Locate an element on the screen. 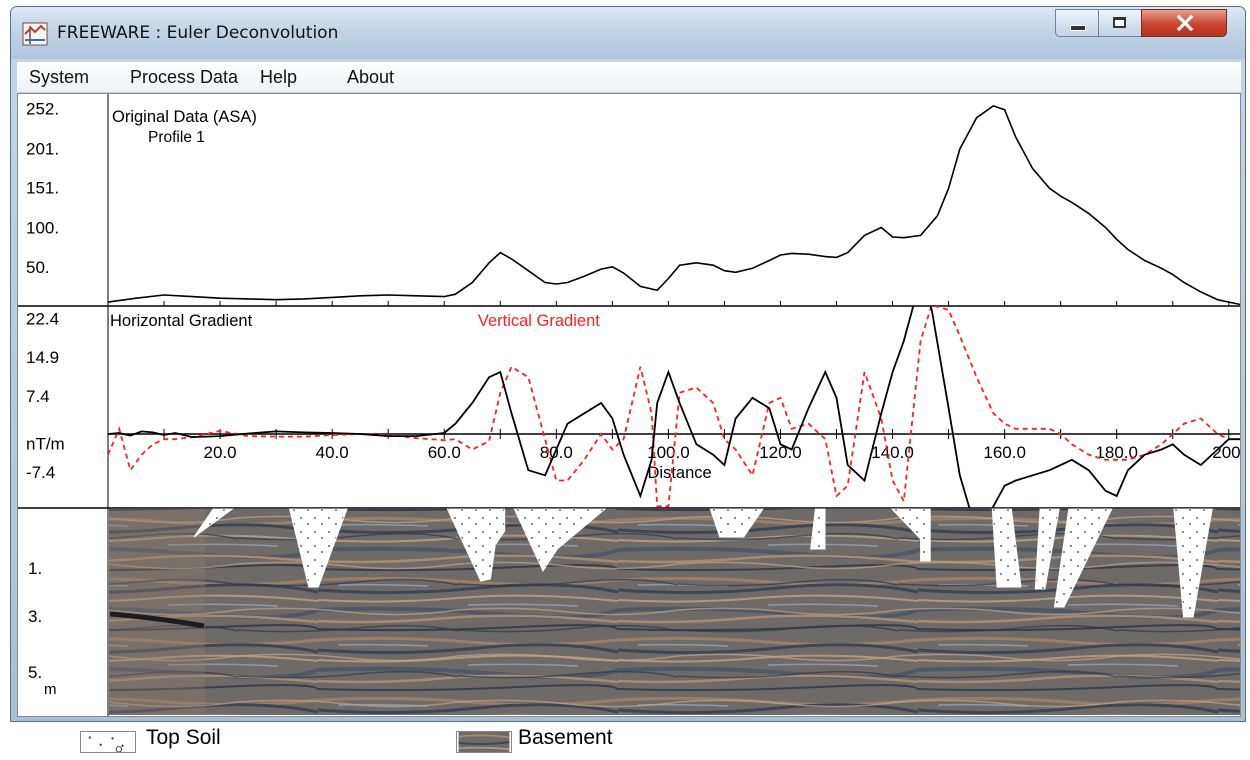 The width and height of the screenshot is (1250, 760). vertical-gradient-label: Vertical Gradient is located at coordinates (539, 321).